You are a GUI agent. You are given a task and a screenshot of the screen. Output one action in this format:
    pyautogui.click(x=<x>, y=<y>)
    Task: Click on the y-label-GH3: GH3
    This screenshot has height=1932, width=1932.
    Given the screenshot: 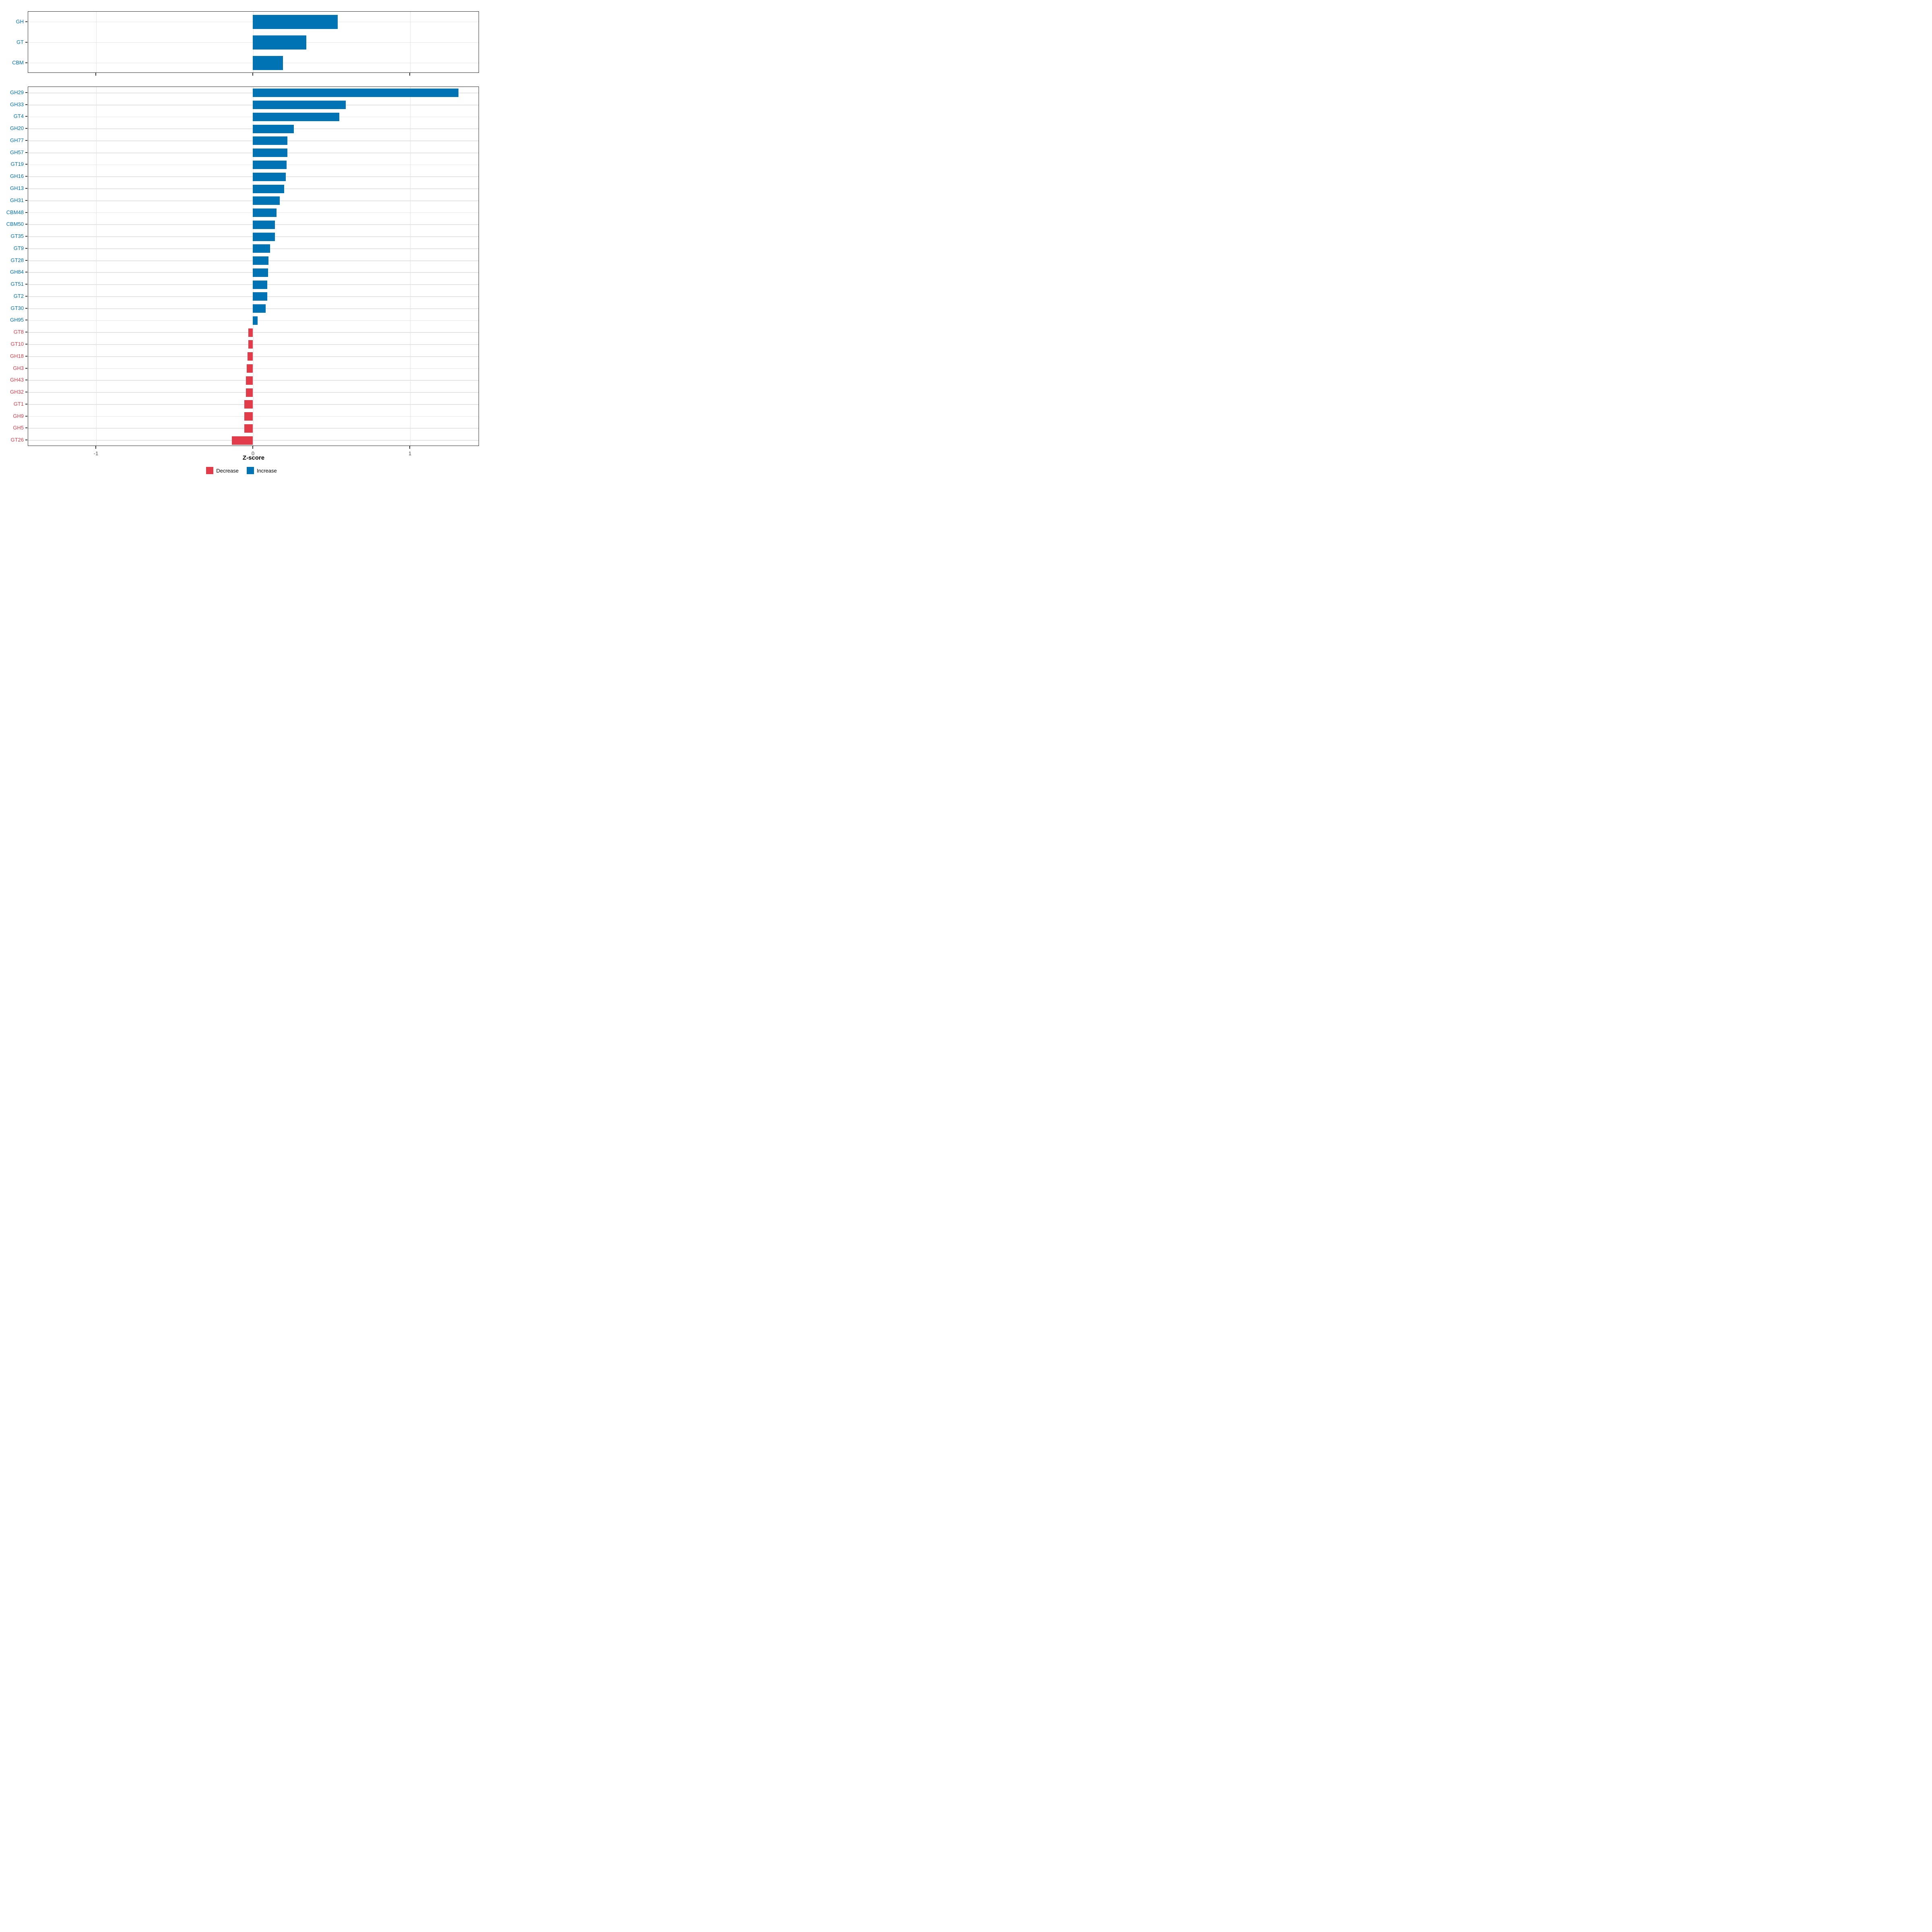 What is the action you would take?
    pyautogui.click(x=18, y=368)
    